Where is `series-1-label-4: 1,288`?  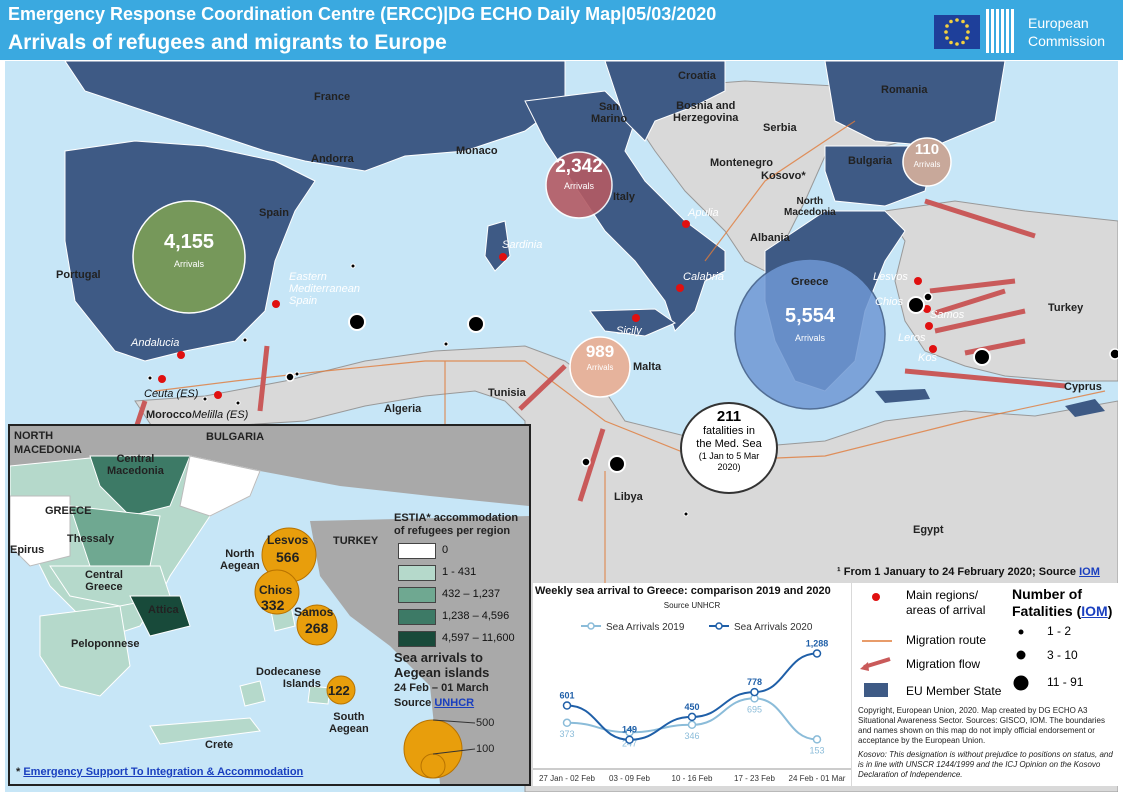 series-1-label-4: 1,288 is located at coordinates (817, 643).